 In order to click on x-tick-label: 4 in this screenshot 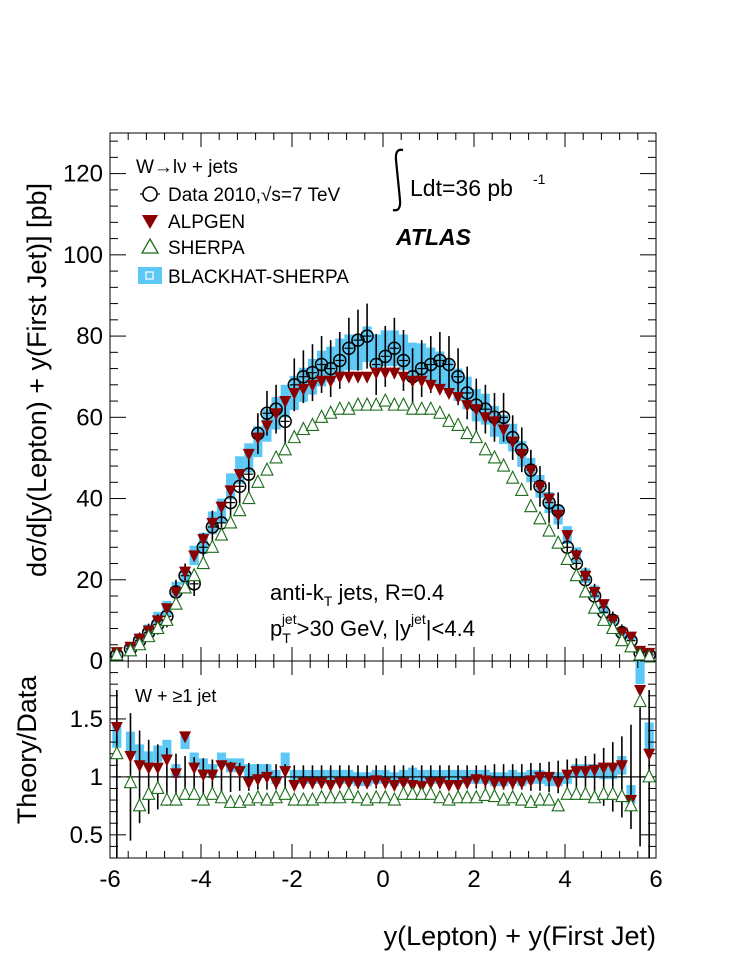, I will do `click(564, 879)`.